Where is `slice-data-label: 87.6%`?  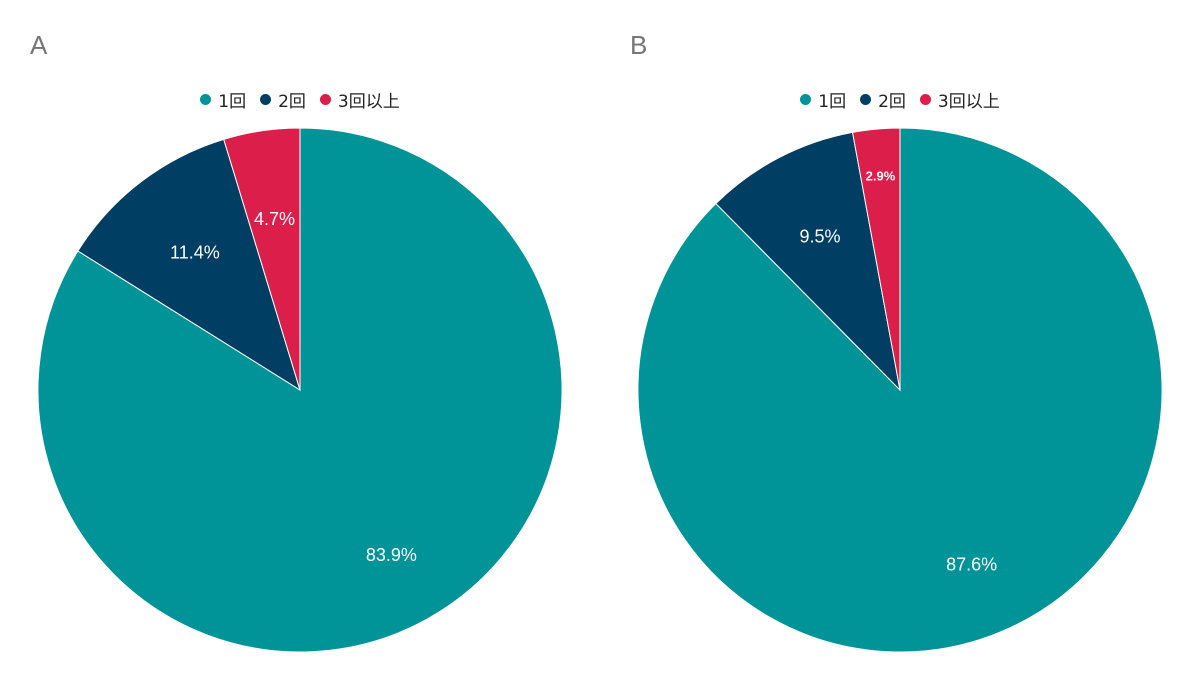
slice-data-label: 87.6% is located at coordinates (971, 565).